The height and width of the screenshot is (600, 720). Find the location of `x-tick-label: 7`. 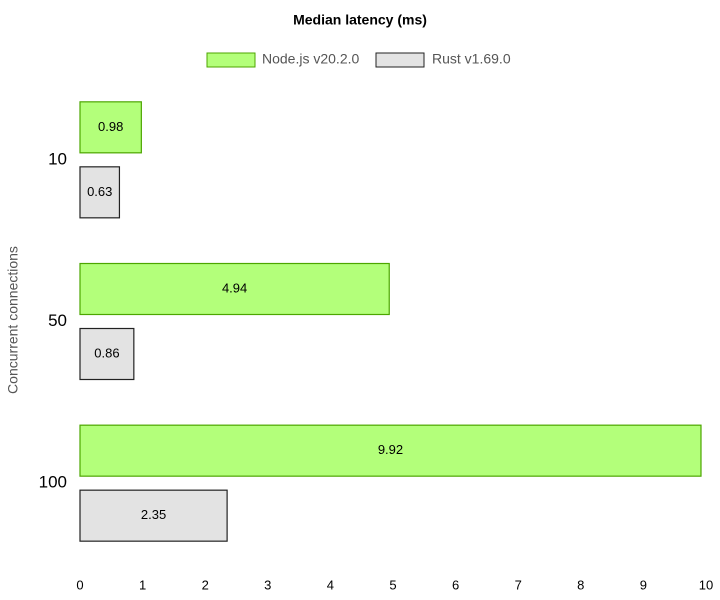

x-tick-label: 7 is located at coordinates (518, 584).